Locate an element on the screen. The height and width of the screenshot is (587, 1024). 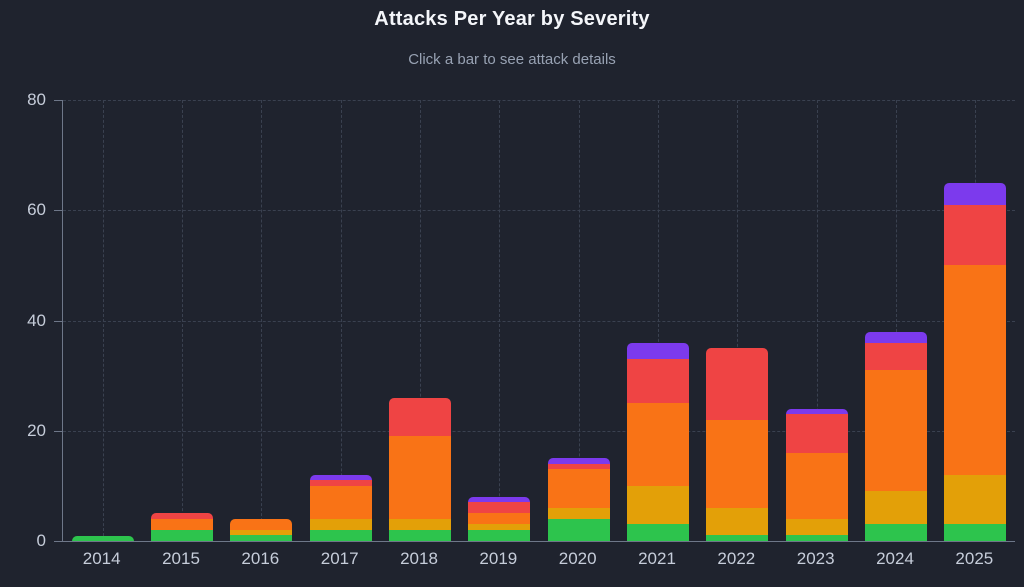
chart-title: Attacks Per Year by Severity is located at coordinates (512, 19).